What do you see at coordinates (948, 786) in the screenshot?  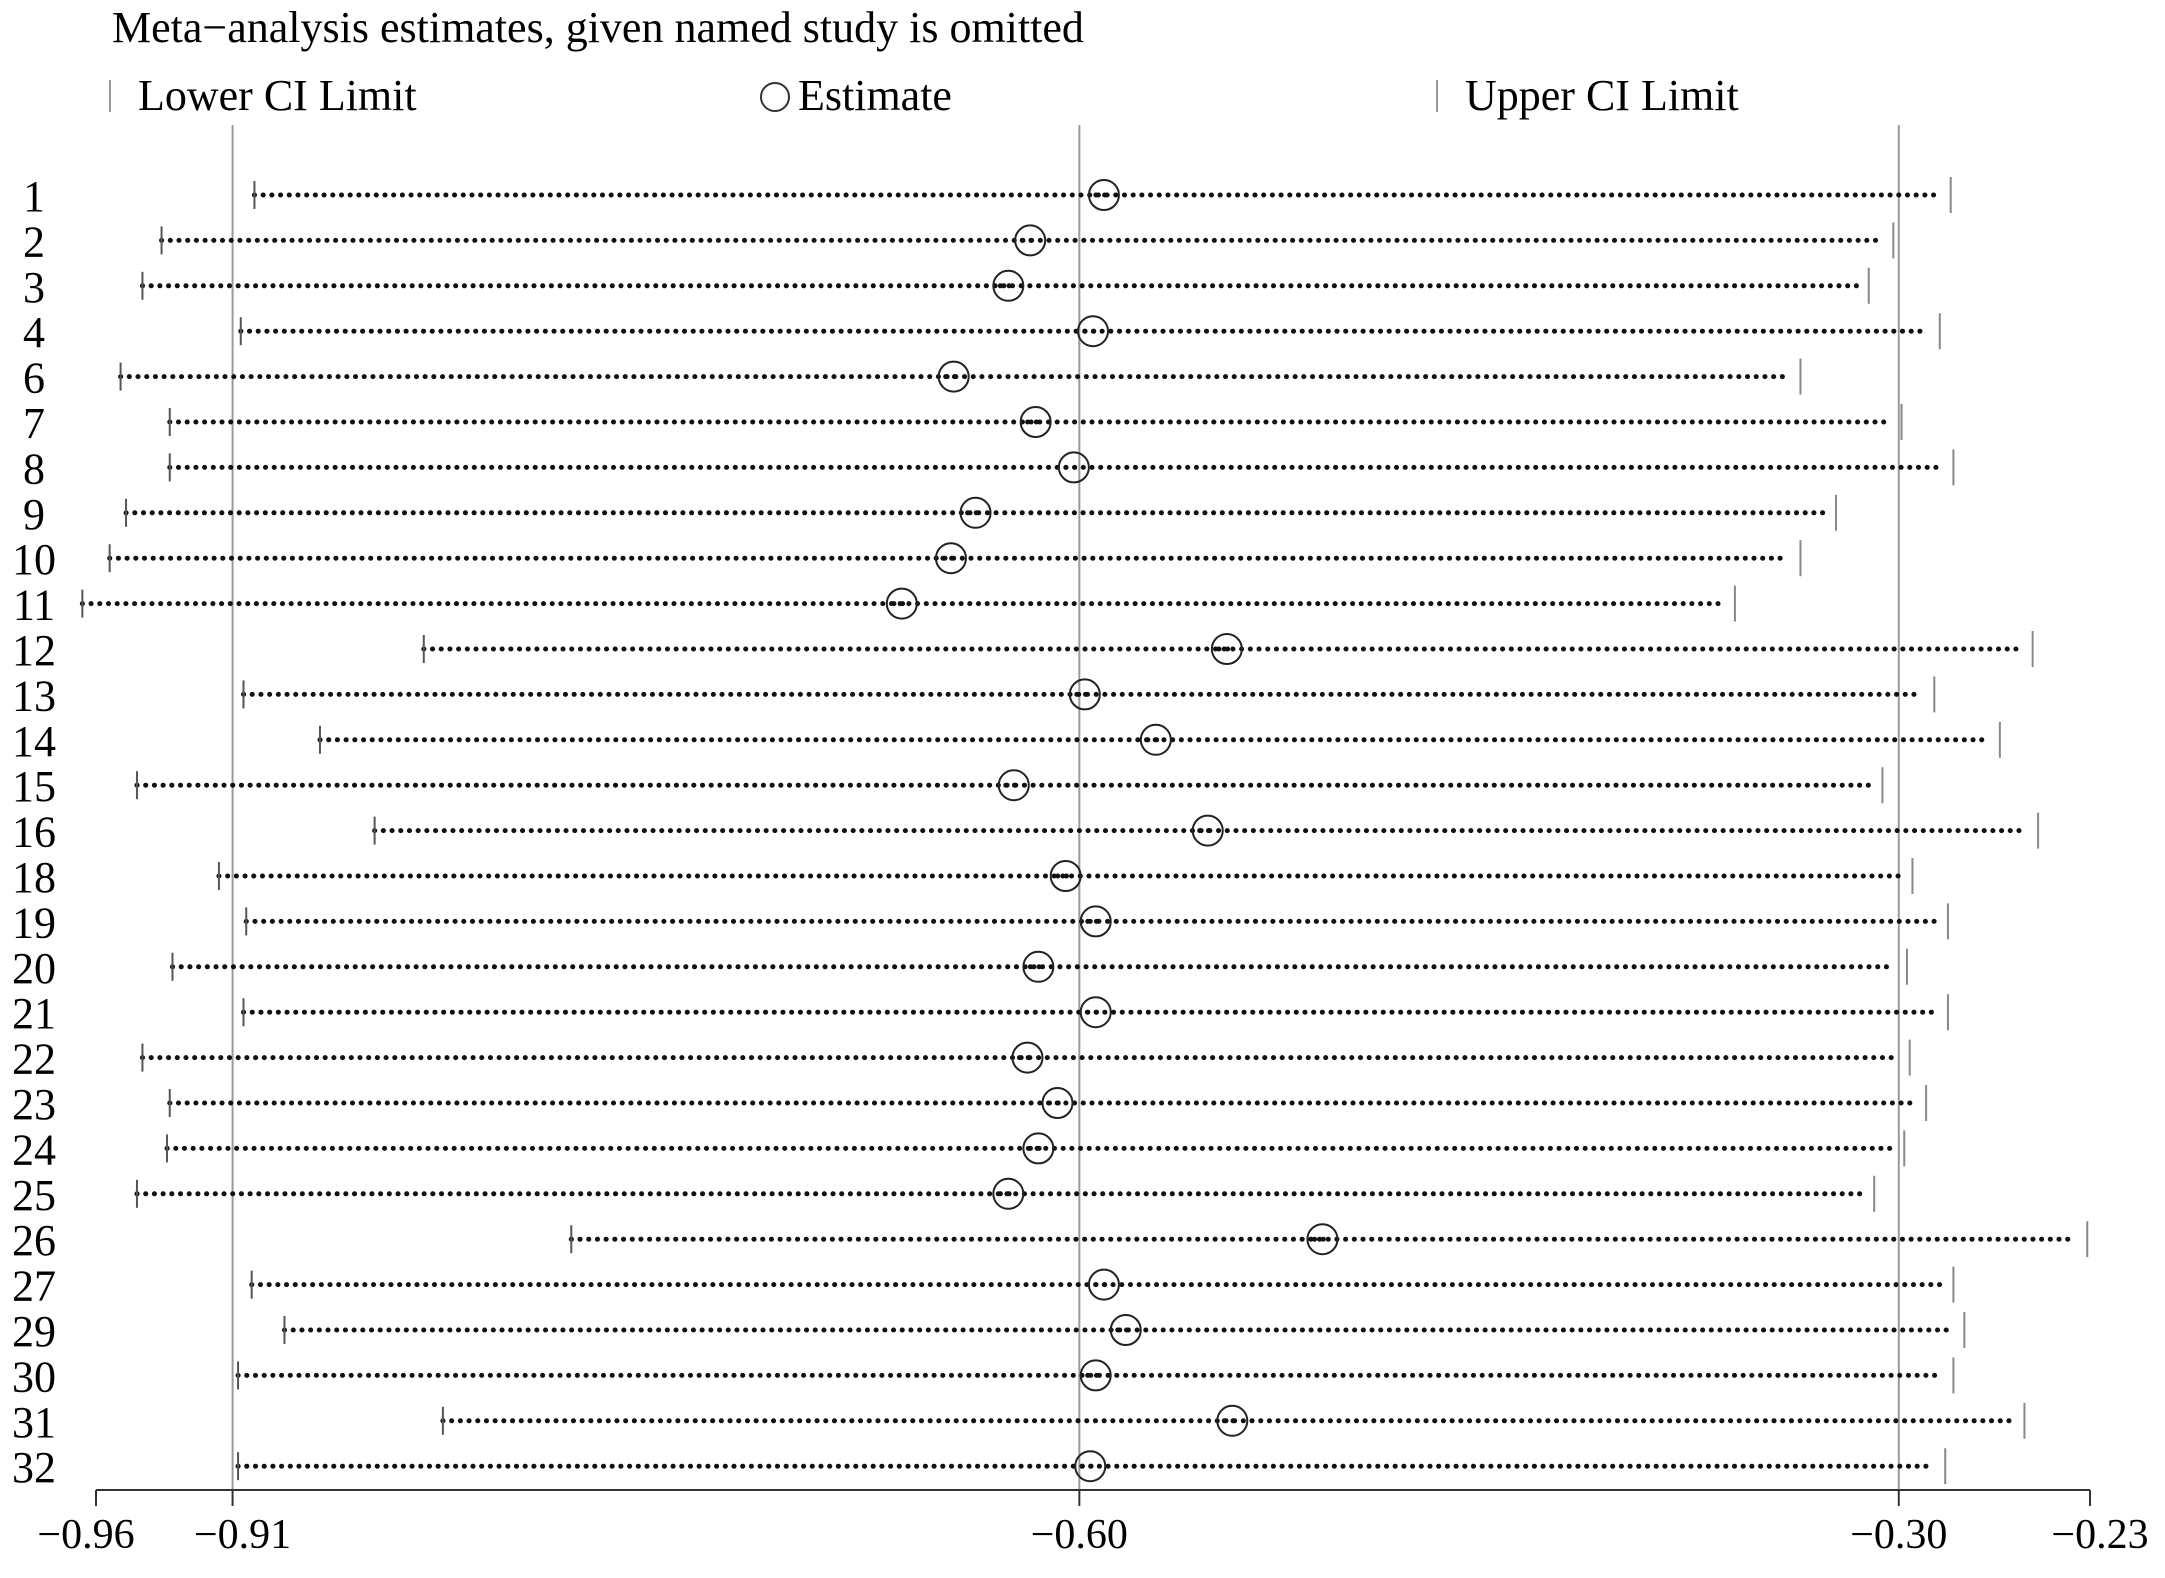 I see `study-row: 15` at bounding box center [948, 786].